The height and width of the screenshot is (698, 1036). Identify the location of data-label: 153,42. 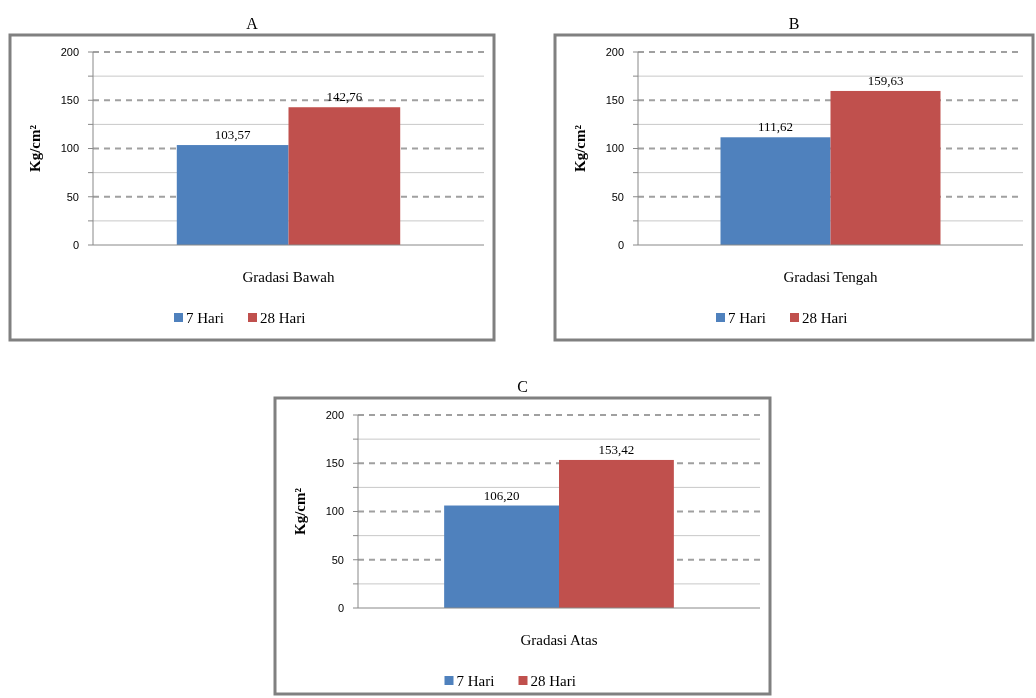
(616, 449).